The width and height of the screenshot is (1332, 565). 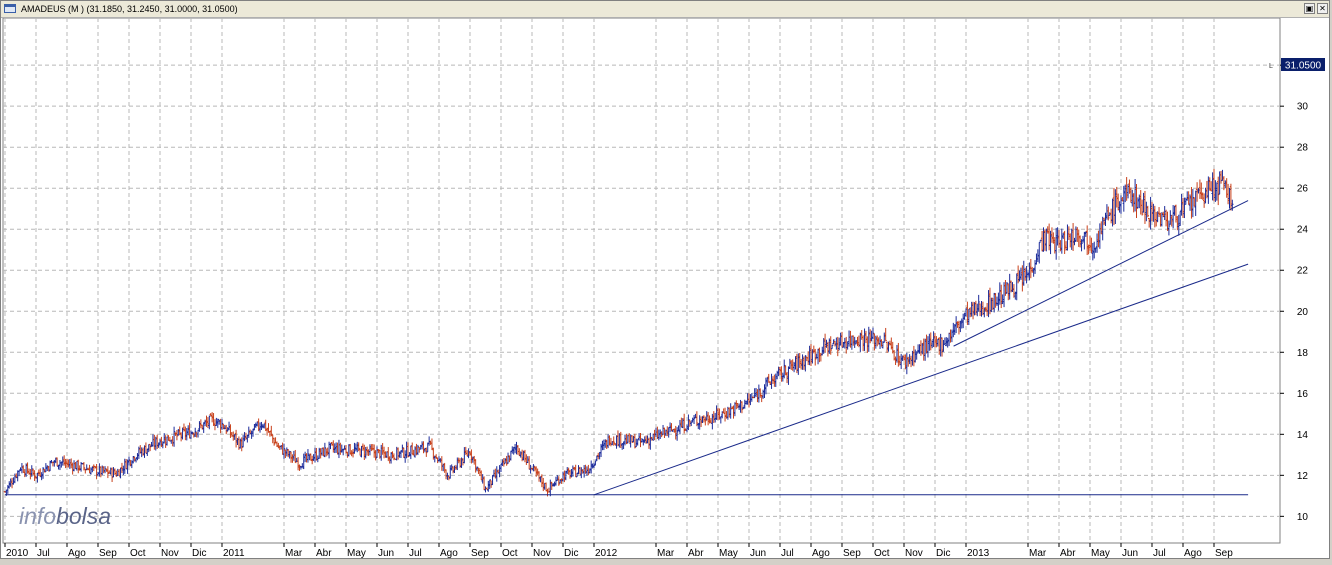 What do you see at coordinates (37, 516) in the screenshot?
I see `watermark-info: info` at bounding box center [37, 516].